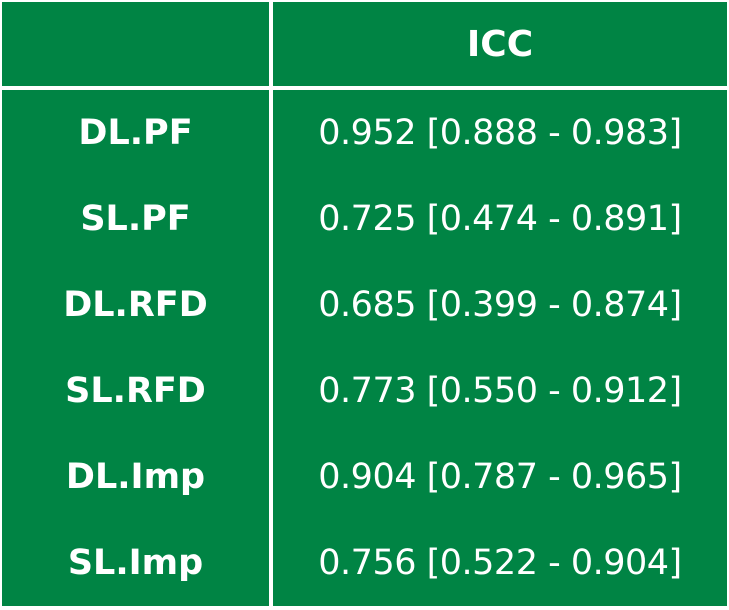 The image size is (729, 610). I want to click on row-value: 0.725 [0.474 - 0.891], so click(500, 219).